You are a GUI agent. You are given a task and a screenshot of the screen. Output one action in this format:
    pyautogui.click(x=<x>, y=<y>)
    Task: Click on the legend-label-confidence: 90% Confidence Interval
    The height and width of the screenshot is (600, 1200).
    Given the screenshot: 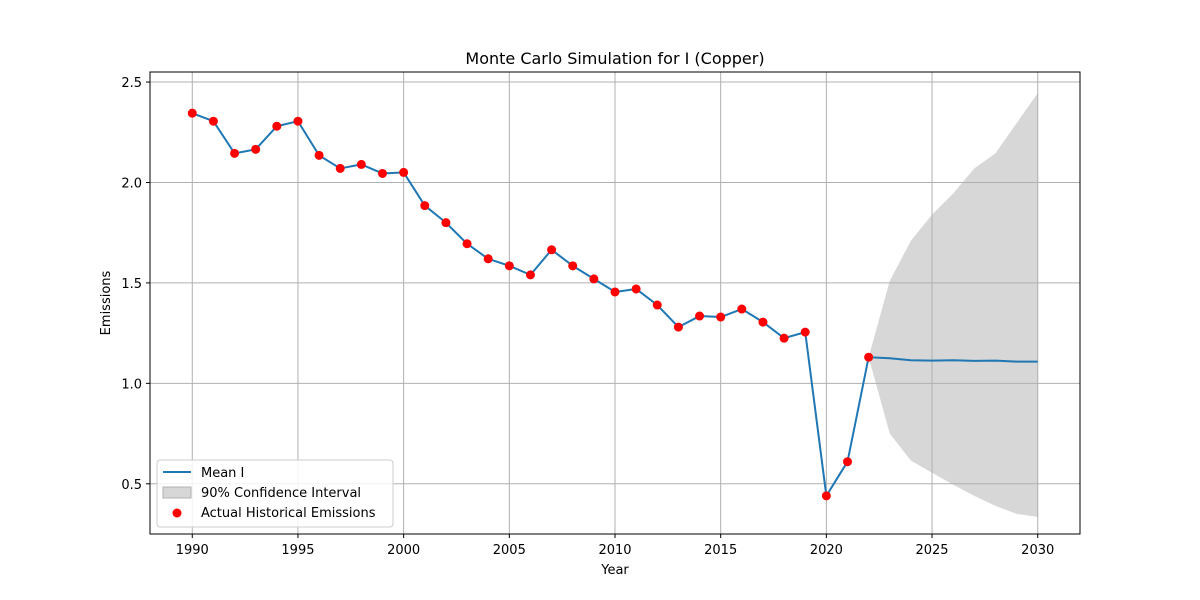 What is the action you would take?
    pyautogui.click(x=281, y=493)
    